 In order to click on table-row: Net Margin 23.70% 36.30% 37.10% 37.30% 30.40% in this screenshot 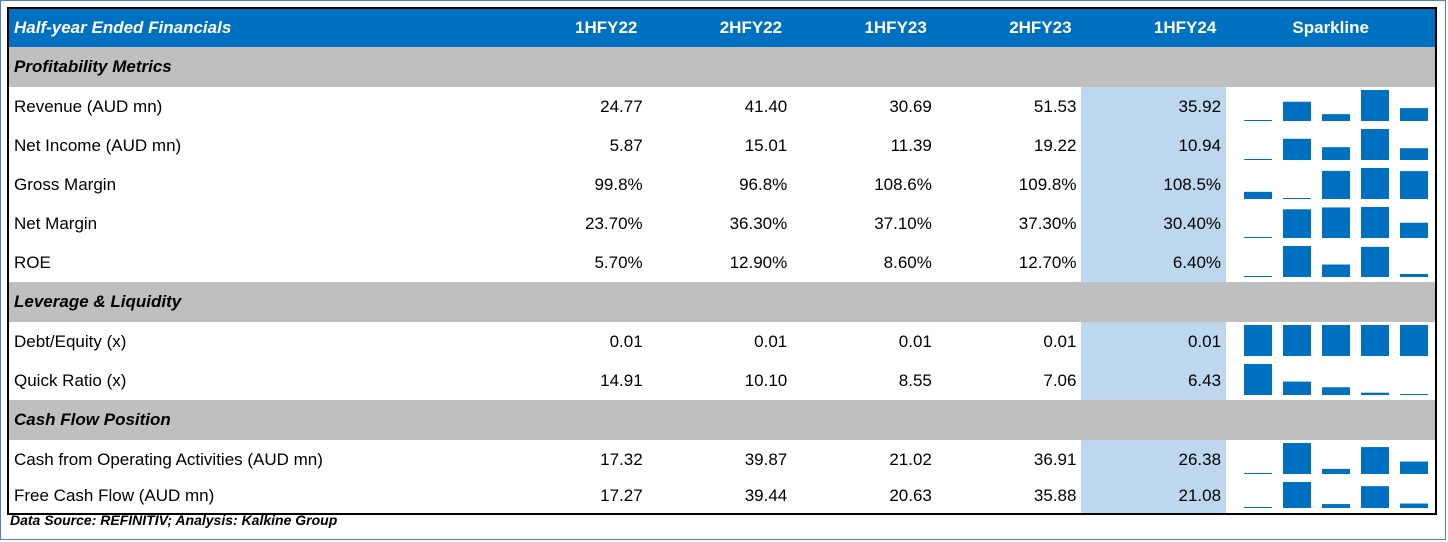, I will do `click(722, 223)`.